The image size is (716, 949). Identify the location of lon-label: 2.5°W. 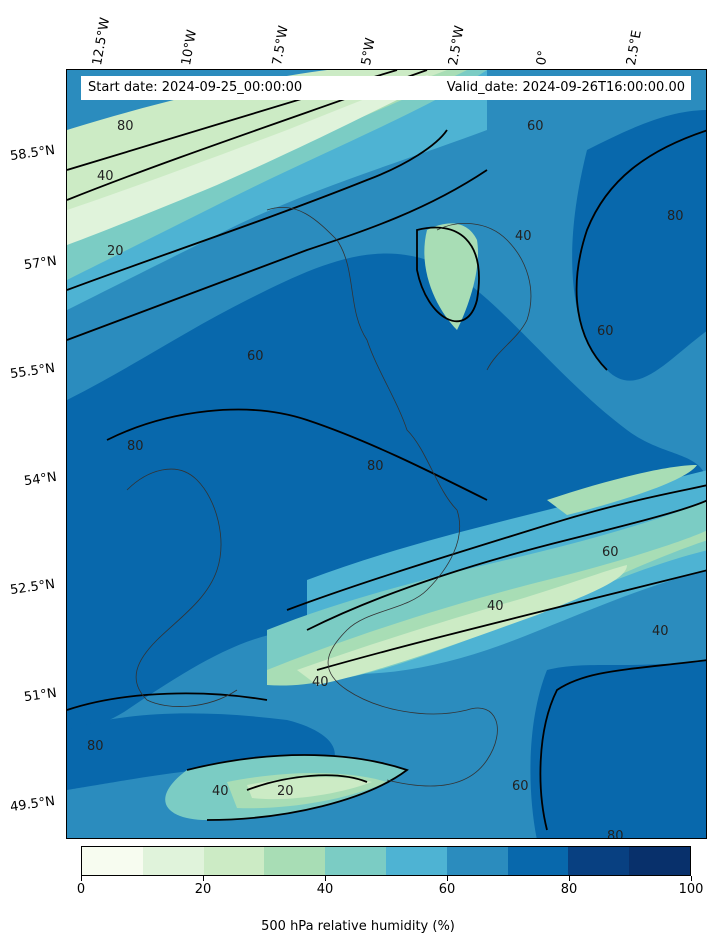
(457, 45).